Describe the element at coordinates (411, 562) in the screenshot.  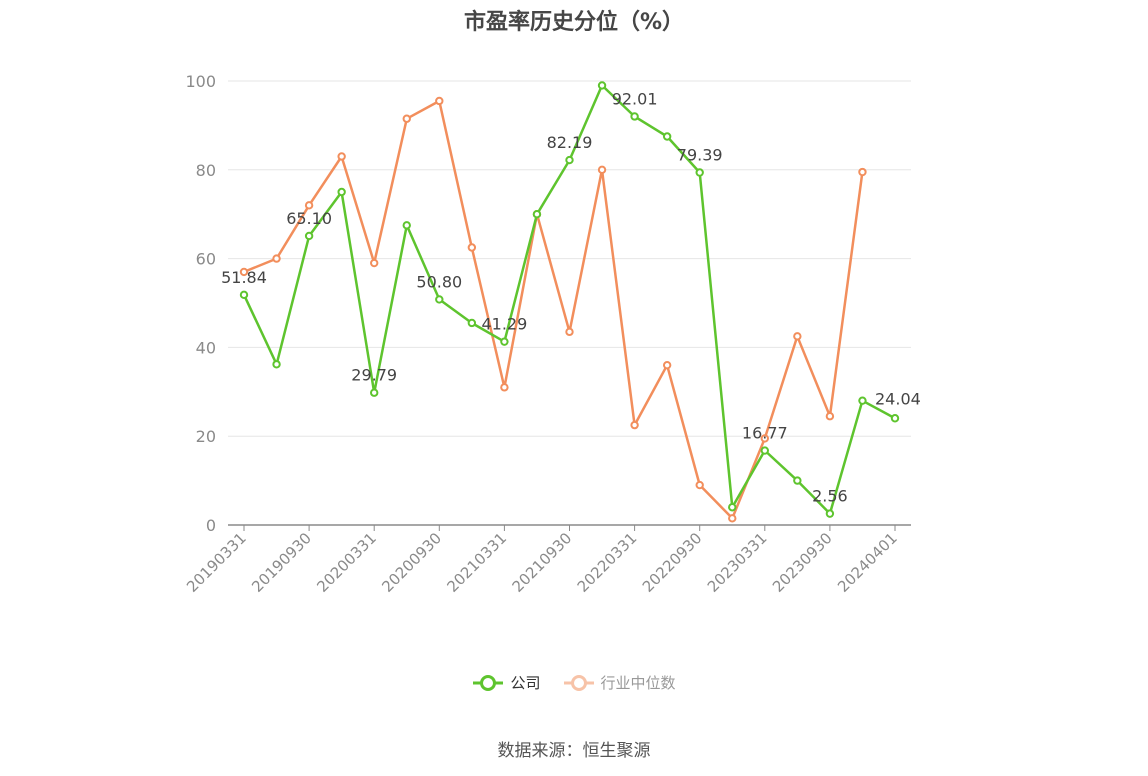
I see `x-tick-label-20200930: 20200930` at that location.